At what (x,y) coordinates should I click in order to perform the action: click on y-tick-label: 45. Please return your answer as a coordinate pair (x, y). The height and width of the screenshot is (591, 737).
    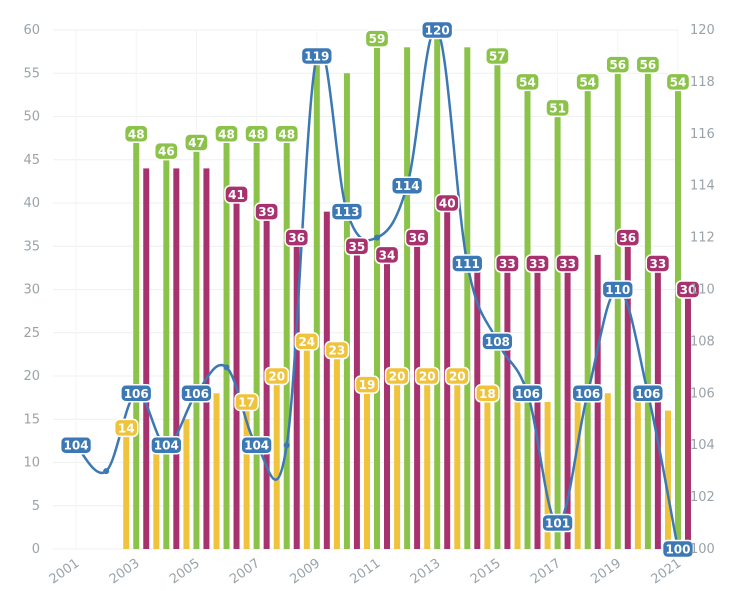
    Looking at the image, I should click on (31, 160).